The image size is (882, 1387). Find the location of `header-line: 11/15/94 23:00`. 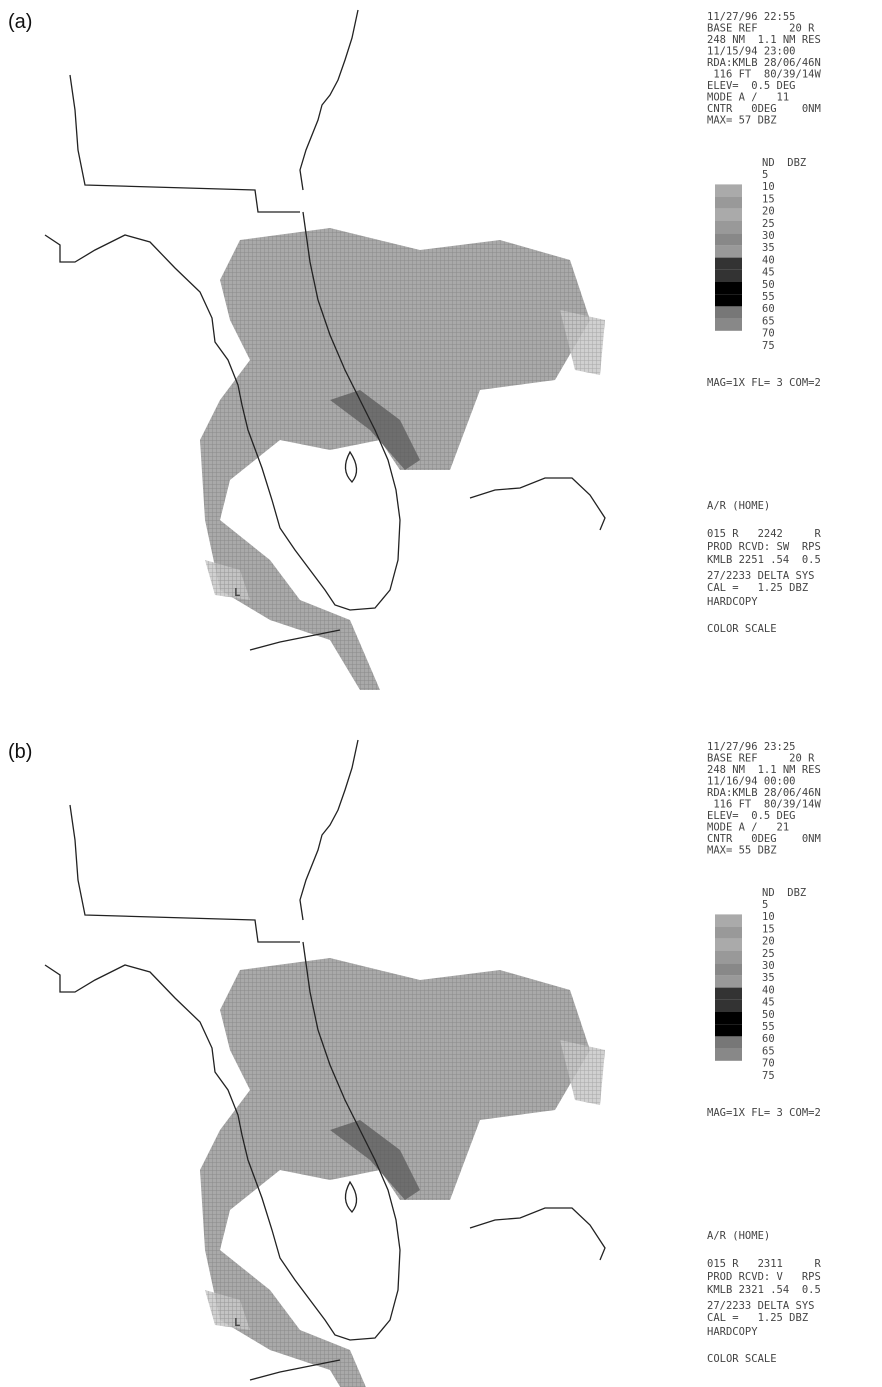

header-line: 11/15/94 23:00 is located at coordinates (751, 52).